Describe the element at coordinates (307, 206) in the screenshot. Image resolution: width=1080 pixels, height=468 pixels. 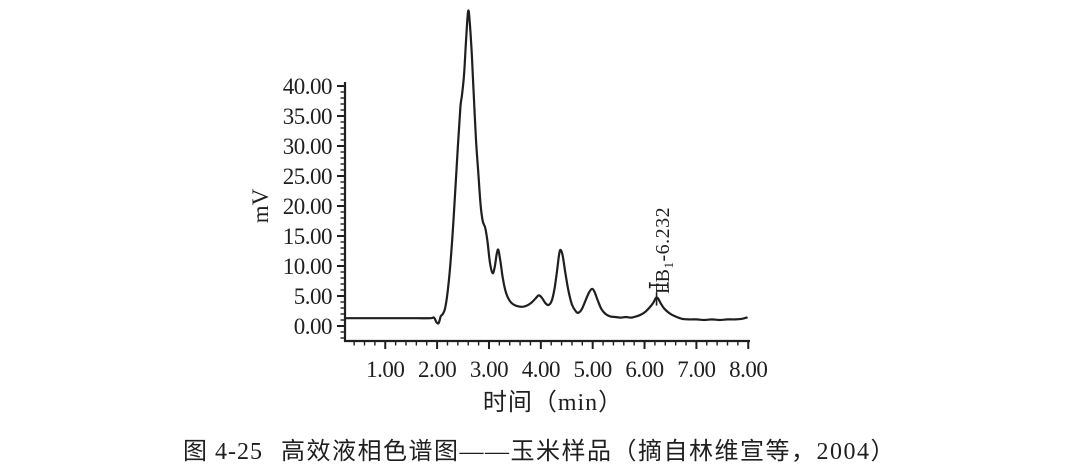
I see `y-tick-label: 20.00` at that location.